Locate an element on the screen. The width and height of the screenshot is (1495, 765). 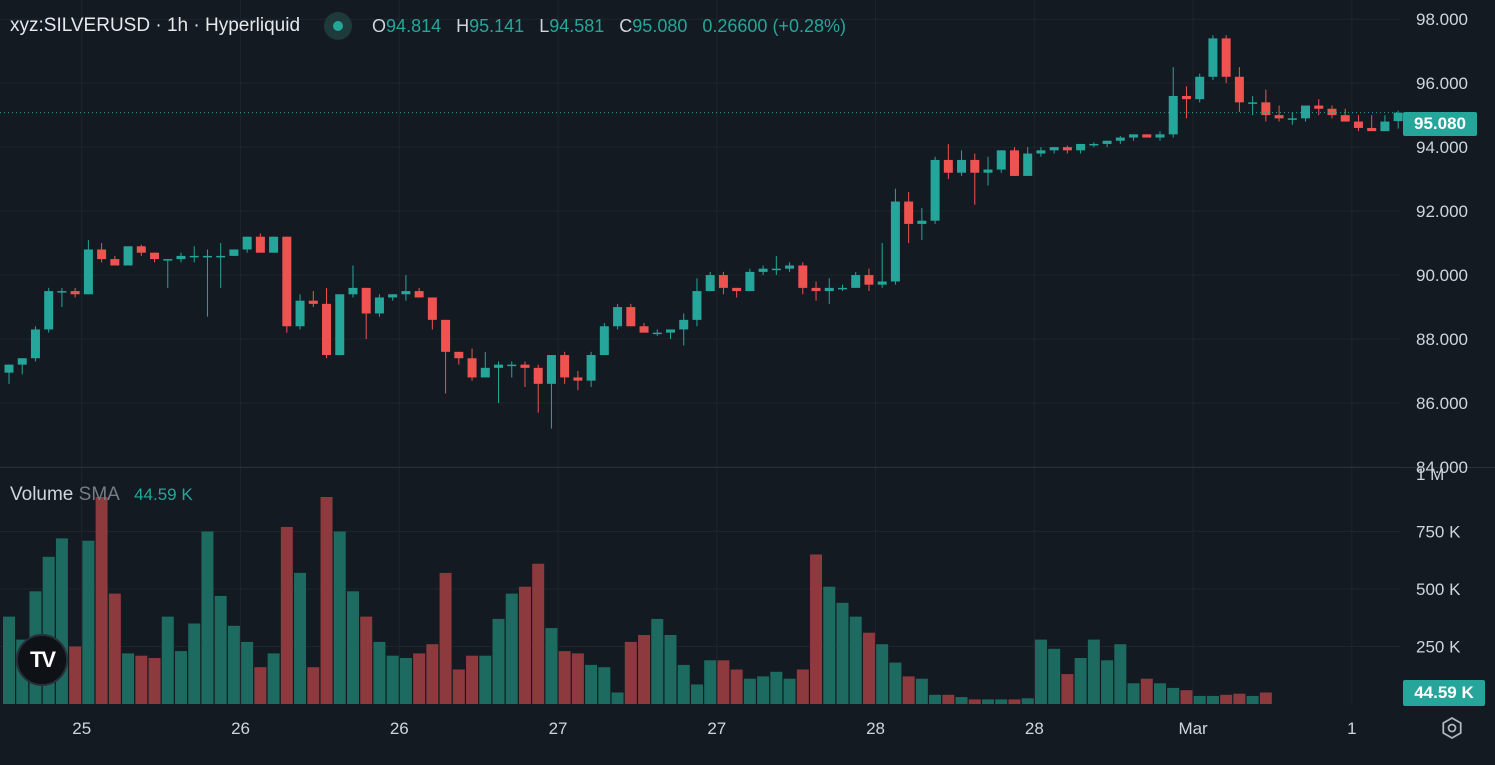
high-value: 95.141 is located at coordinates (497, 25).